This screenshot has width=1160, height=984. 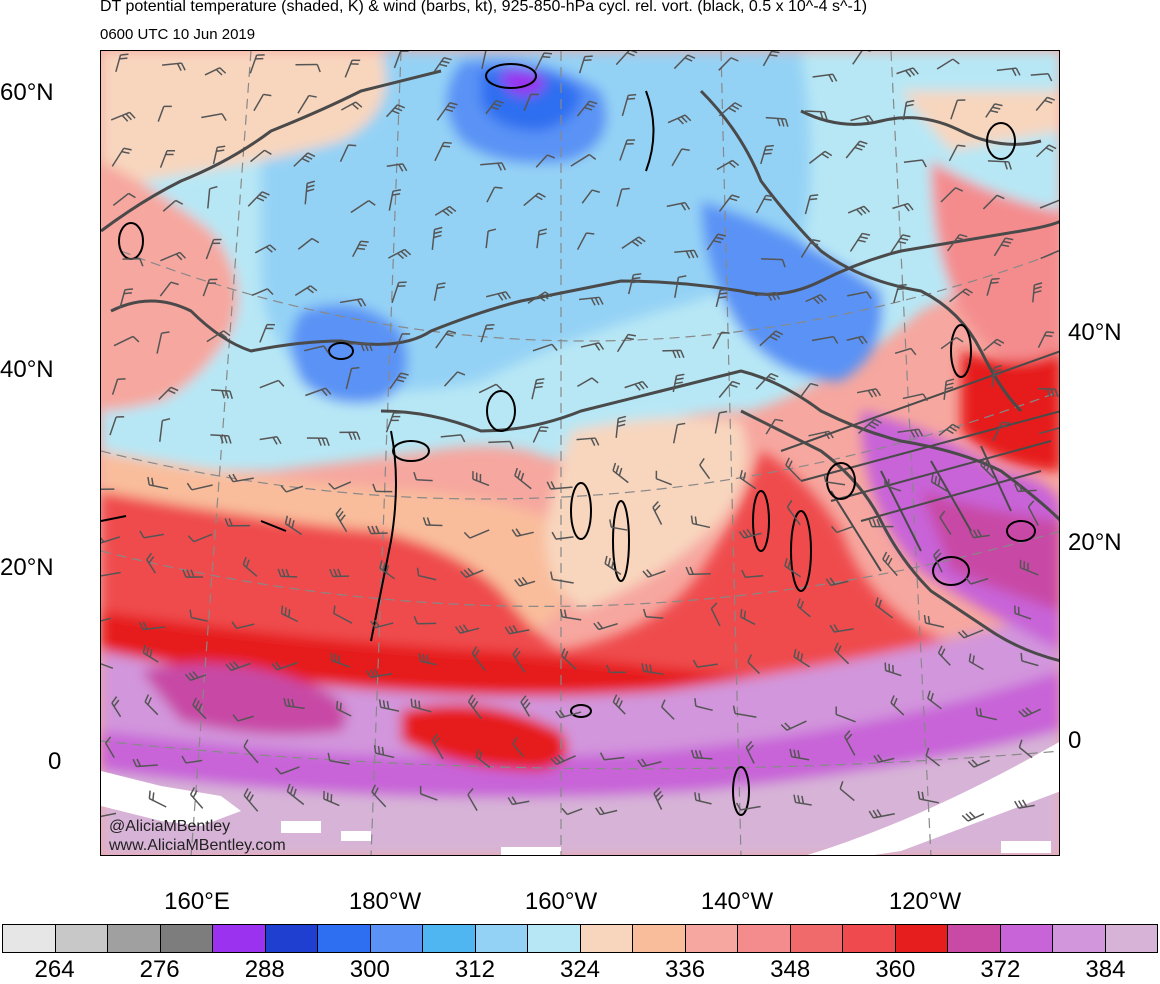 What do you see at coordinates (685, 970) in the screenshot?
I see `colorbar-label: 336` at bounding box center [685, 970].